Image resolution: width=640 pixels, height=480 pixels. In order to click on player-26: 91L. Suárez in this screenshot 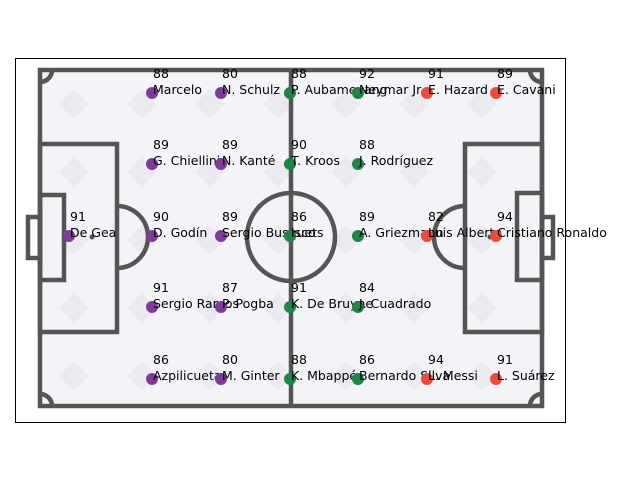, I will do `click(522, 368)`.